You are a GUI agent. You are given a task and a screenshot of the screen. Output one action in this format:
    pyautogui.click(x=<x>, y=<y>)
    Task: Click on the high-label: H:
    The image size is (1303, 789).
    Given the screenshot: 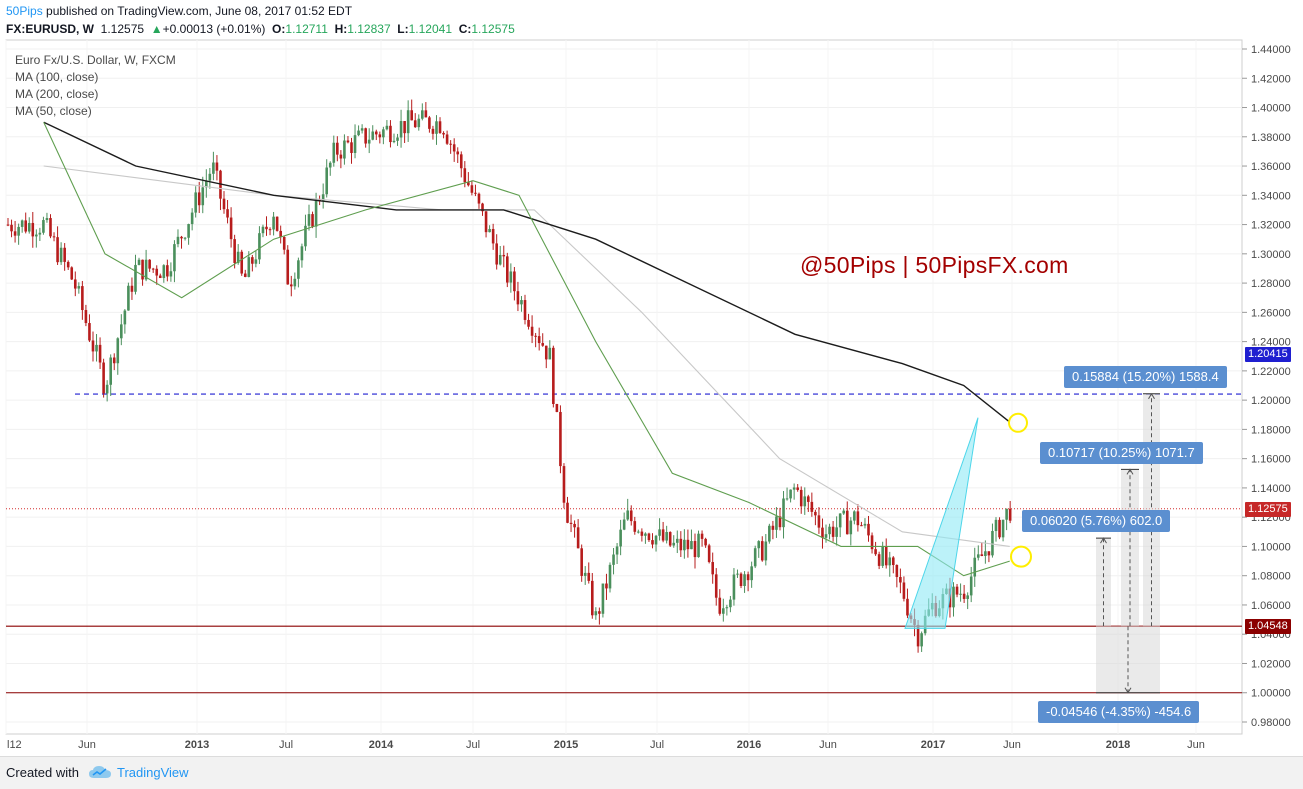 What is the action you would take?
    pyautogui.click(x=341, y=29)
    